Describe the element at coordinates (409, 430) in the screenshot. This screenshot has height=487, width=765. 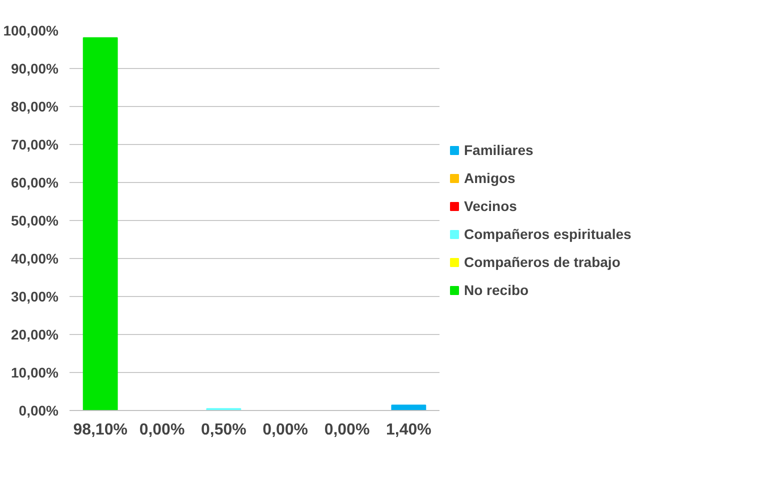
I see `data-label: 1,40%` at that location.